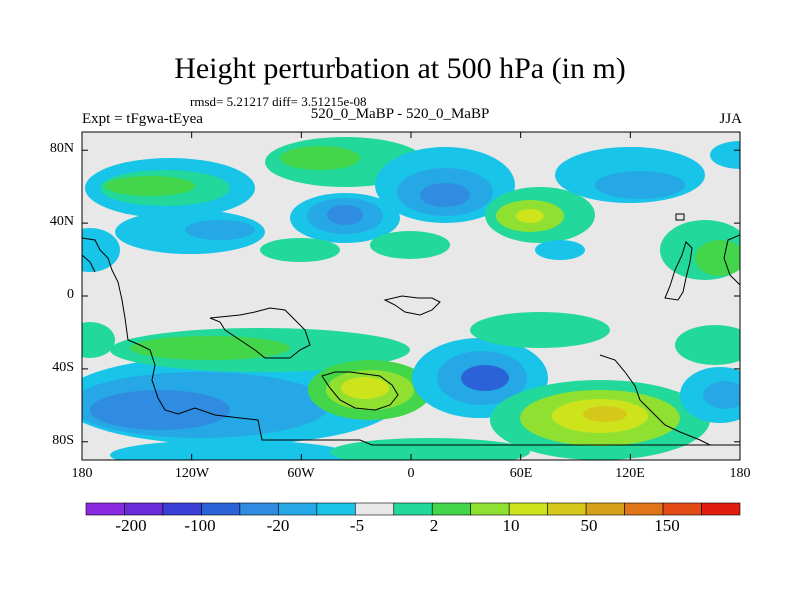  Describe the element at coordinates (678, 271) in the screenshot. I see `coastline-east-ridge-path` at that location.